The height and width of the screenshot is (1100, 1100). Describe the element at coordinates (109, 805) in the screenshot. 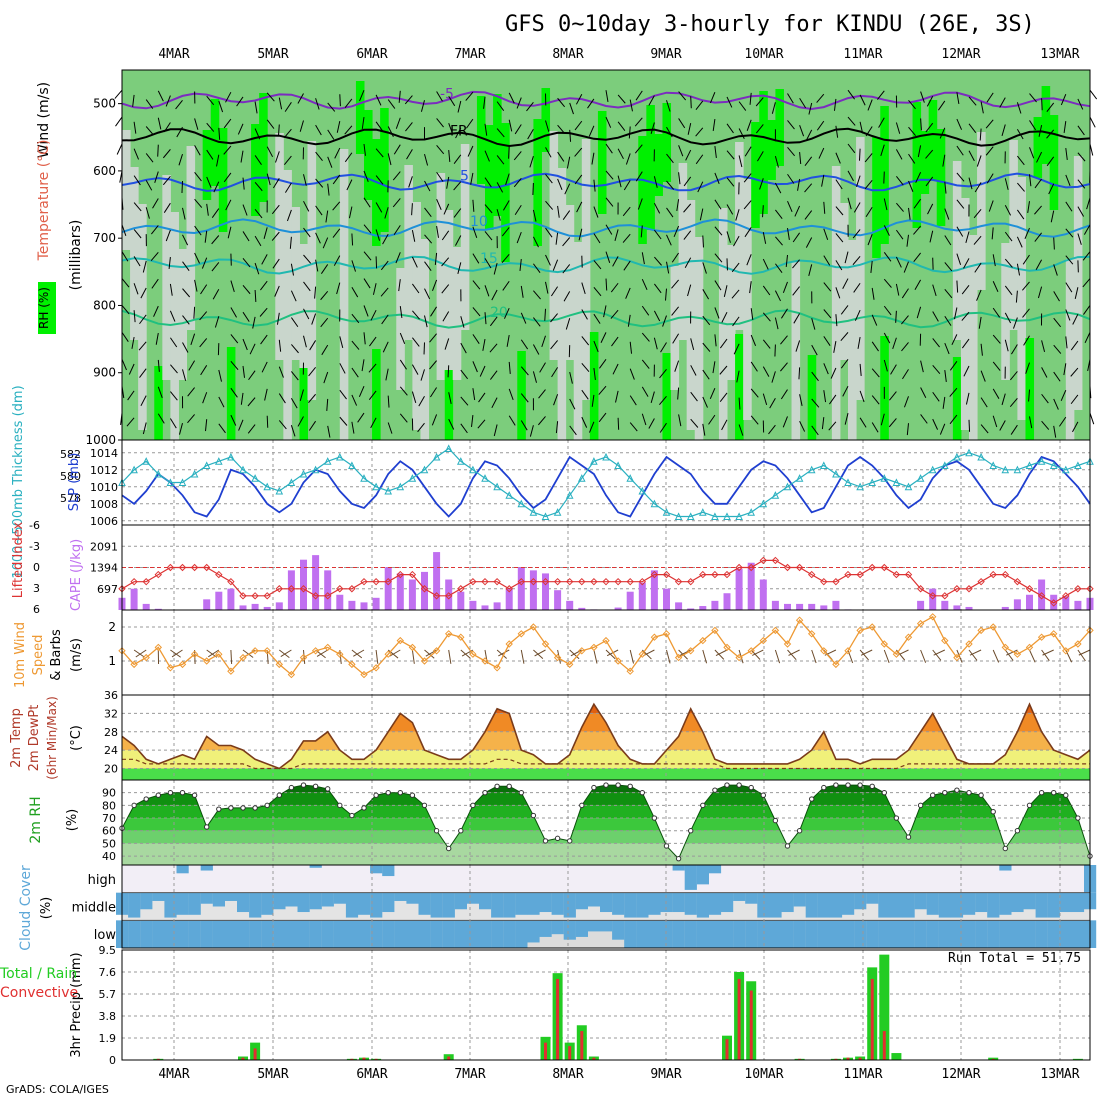

I see `rh-tick-label: 80` at that location.